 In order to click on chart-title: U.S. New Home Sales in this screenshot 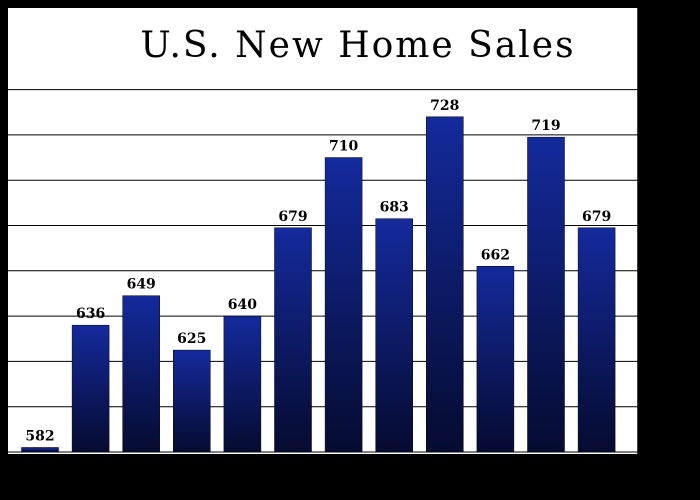, I will do `click(357, 45)`.